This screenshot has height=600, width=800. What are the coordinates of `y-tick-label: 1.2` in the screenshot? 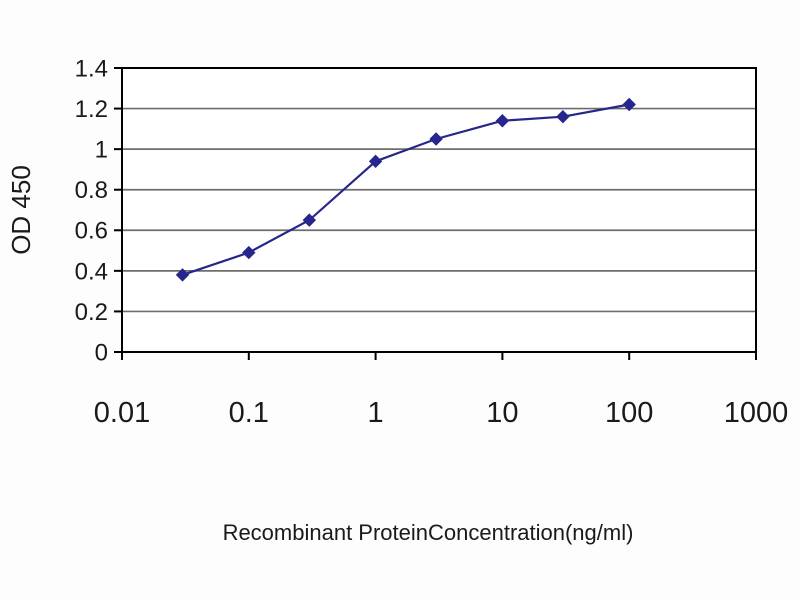 It's located at (91, 109).